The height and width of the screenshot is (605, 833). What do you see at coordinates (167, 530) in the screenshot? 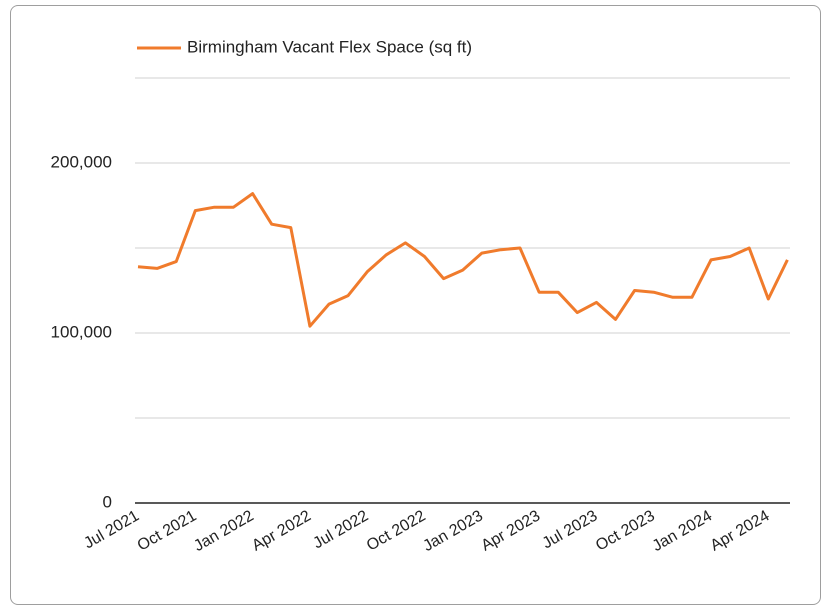
I see `x-tick-label: Oct 2021` at bounding box center [167, 530].